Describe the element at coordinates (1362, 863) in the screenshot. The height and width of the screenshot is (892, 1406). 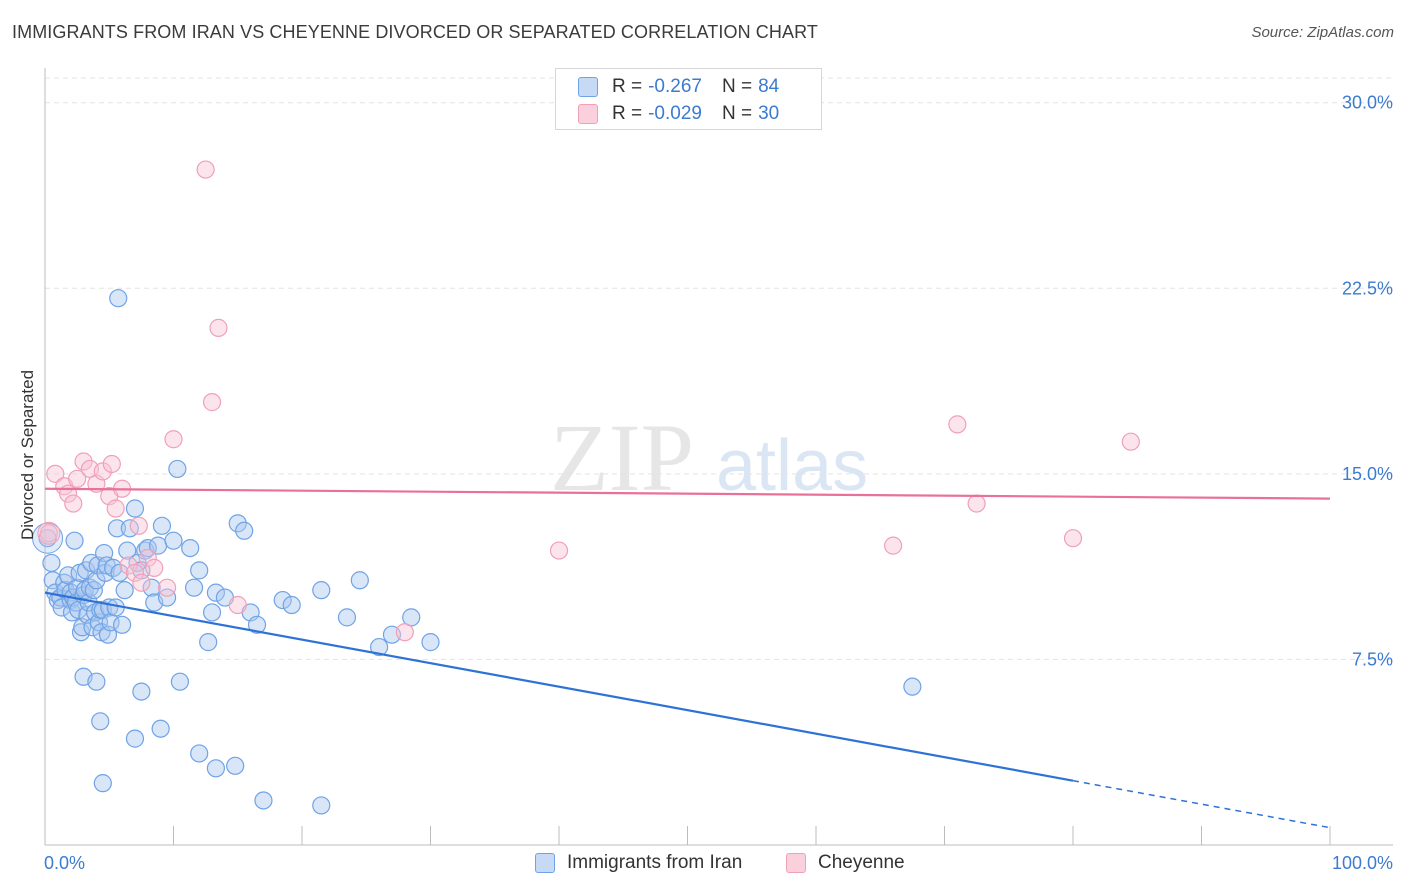
I see `x-tick-label-max: 100.0%` at that location.